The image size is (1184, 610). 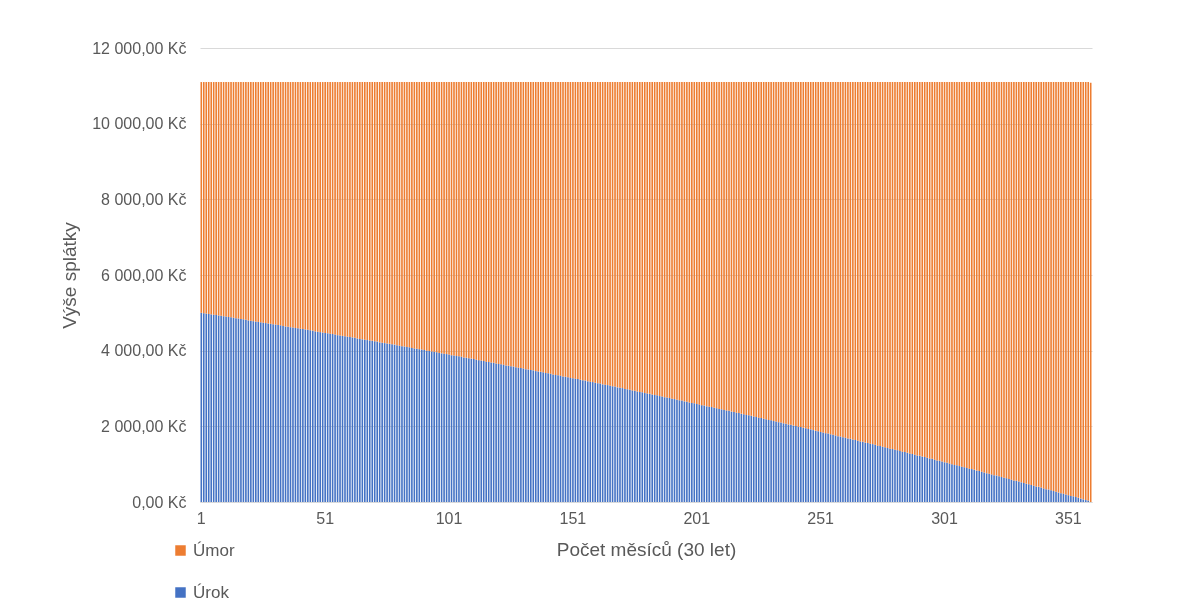 What do you see at coordinates (214, 550) in the screenshot?
I see `legend-label: Úmor` at bounding box center [214, 550].